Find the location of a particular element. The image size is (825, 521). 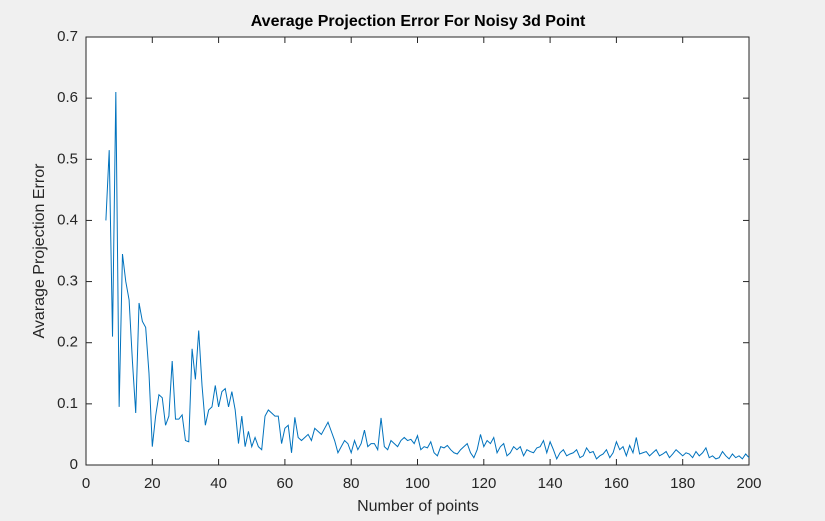

y-tick-label: 0.5 is located at coordinates (67, 158).